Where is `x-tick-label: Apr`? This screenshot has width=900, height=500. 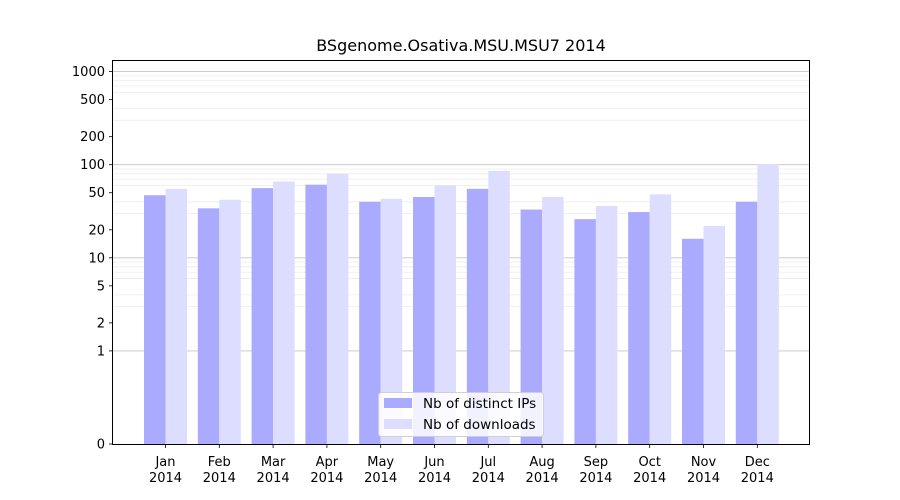
x-tick-label: Apr is located at coordinates (327, 462).